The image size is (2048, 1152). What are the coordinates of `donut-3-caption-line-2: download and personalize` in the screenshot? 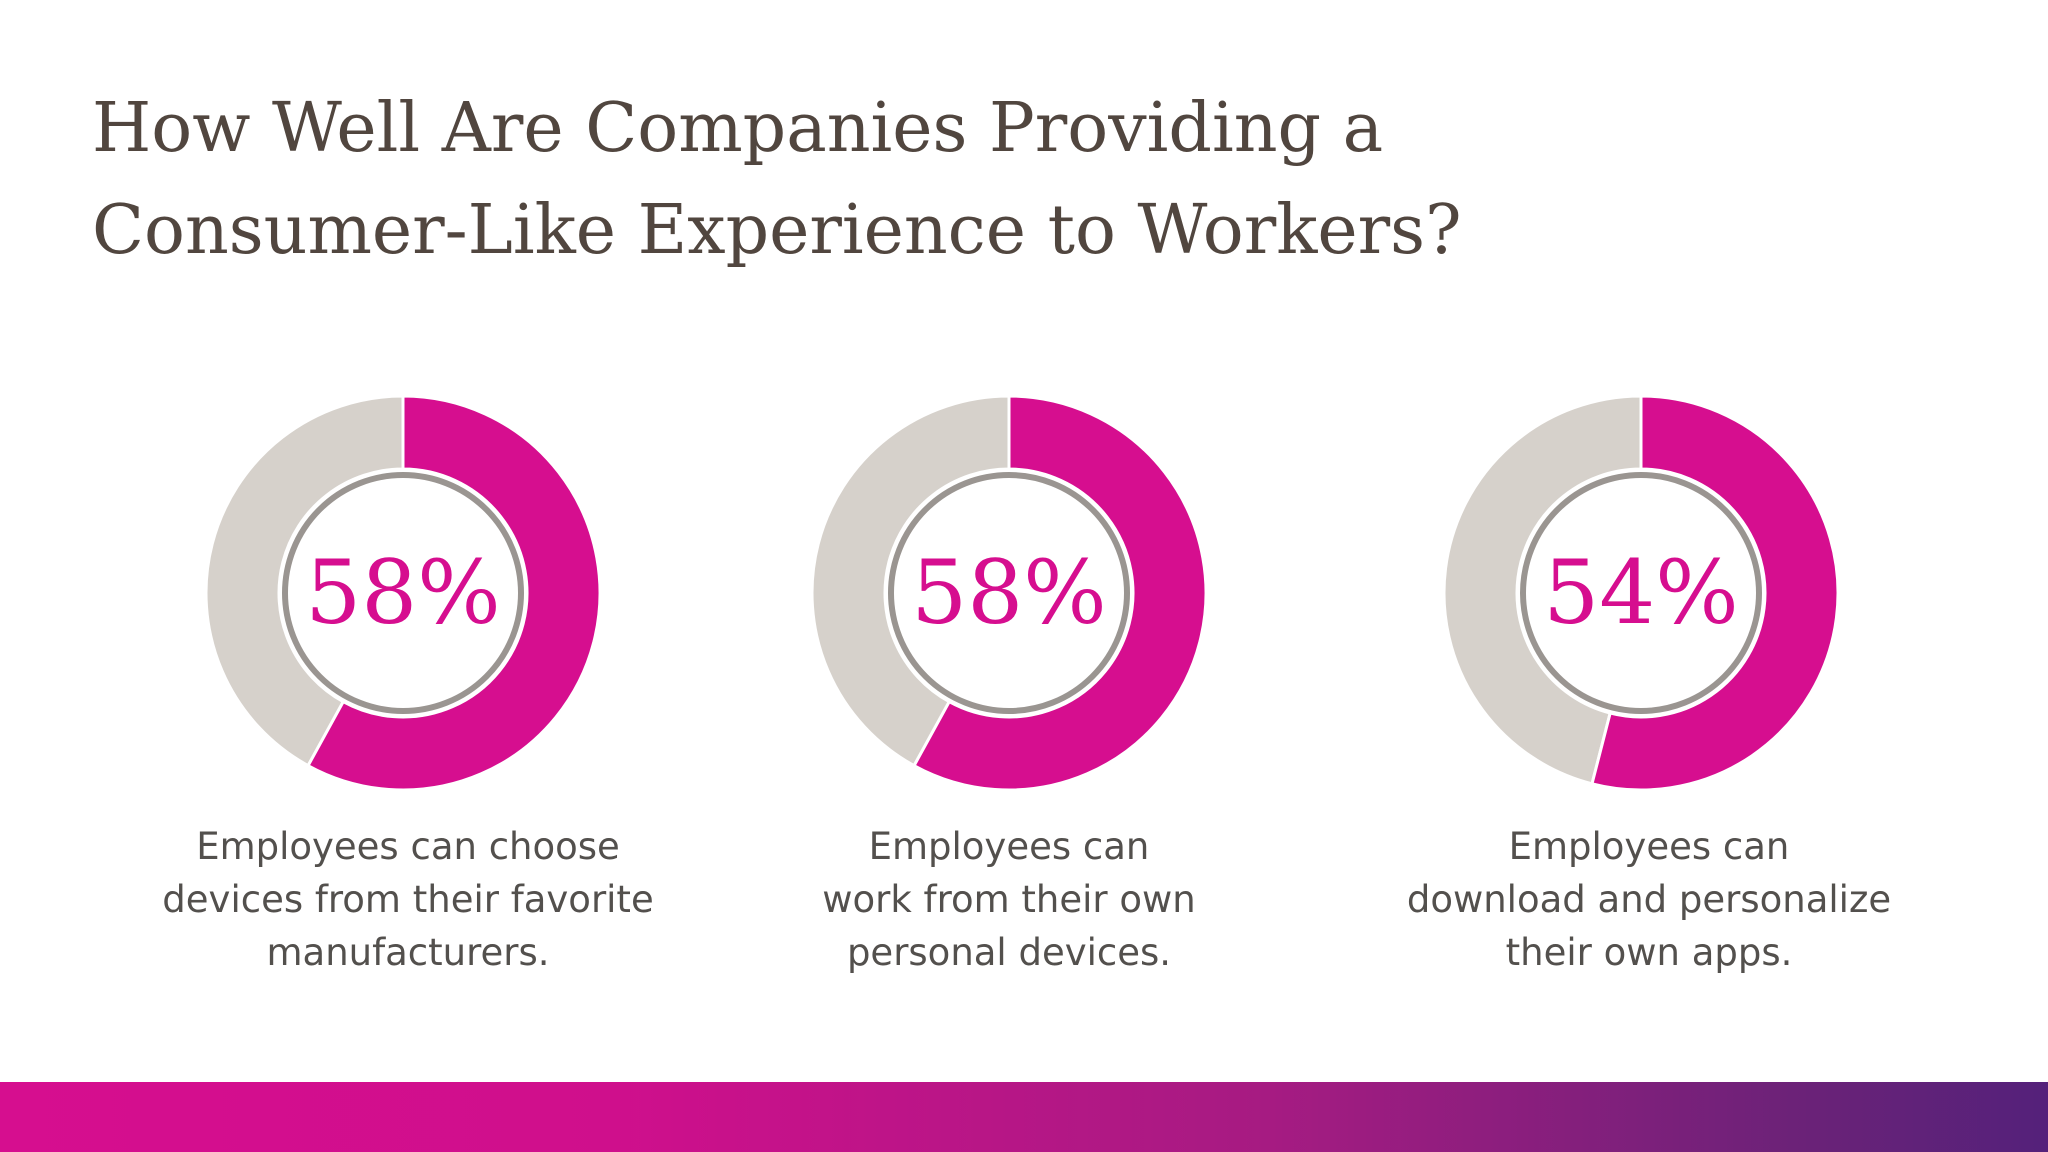 It's located at (1649, 899).